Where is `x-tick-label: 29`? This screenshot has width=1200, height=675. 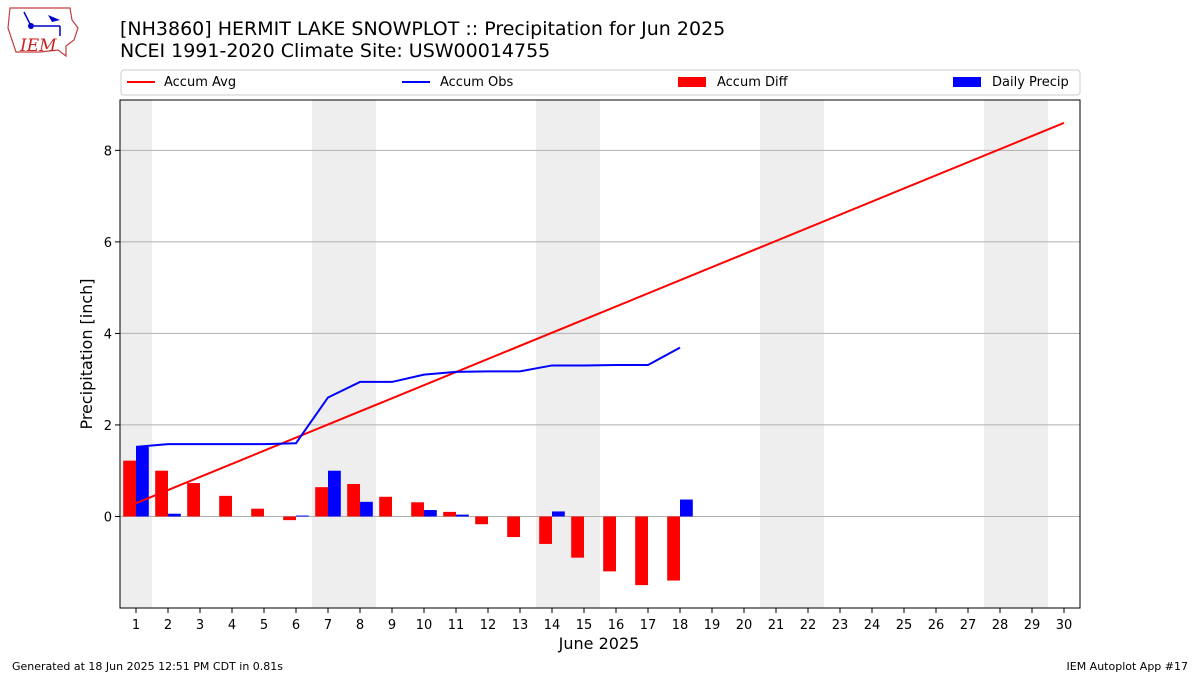 x-tick-label: 29 is located at coordinates (1032, 625).